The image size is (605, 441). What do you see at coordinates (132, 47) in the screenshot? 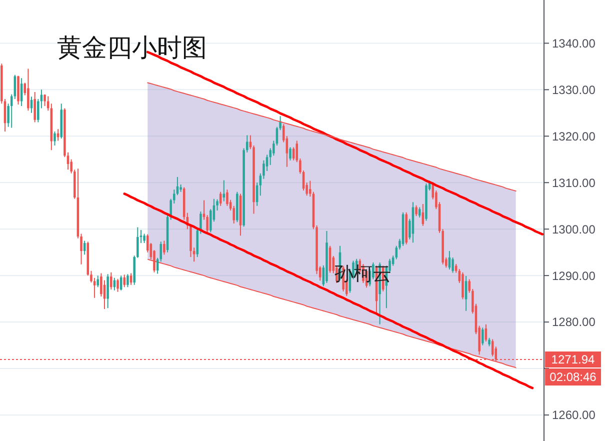
I see `text: 黄金四小时图` at bounding box center [132, 47].